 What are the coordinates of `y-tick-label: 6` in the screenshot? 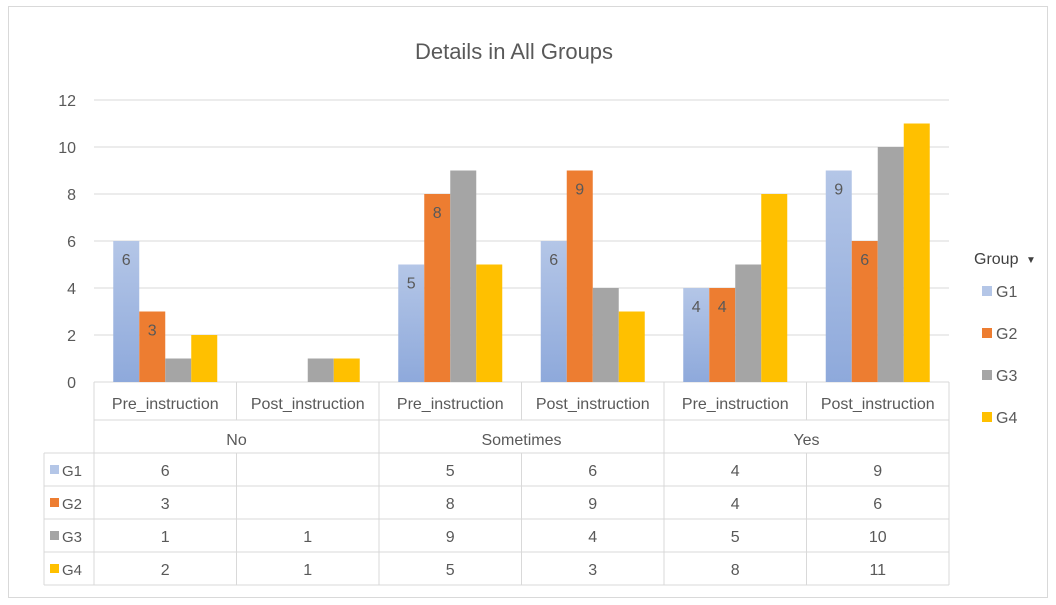 It's located at (71, 242).